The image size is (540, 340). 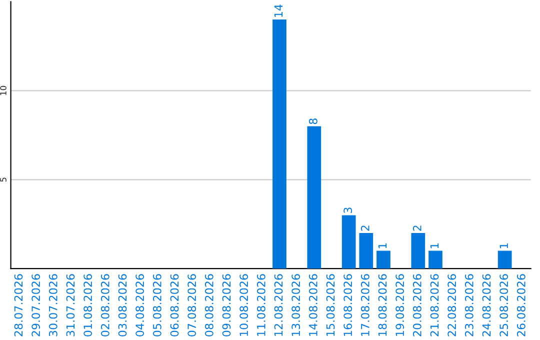 What do you see at coordinates (261, 305) in the screenshot?
I see `x-tick-label: 11.08.2026` at bounding box center [261, 305].